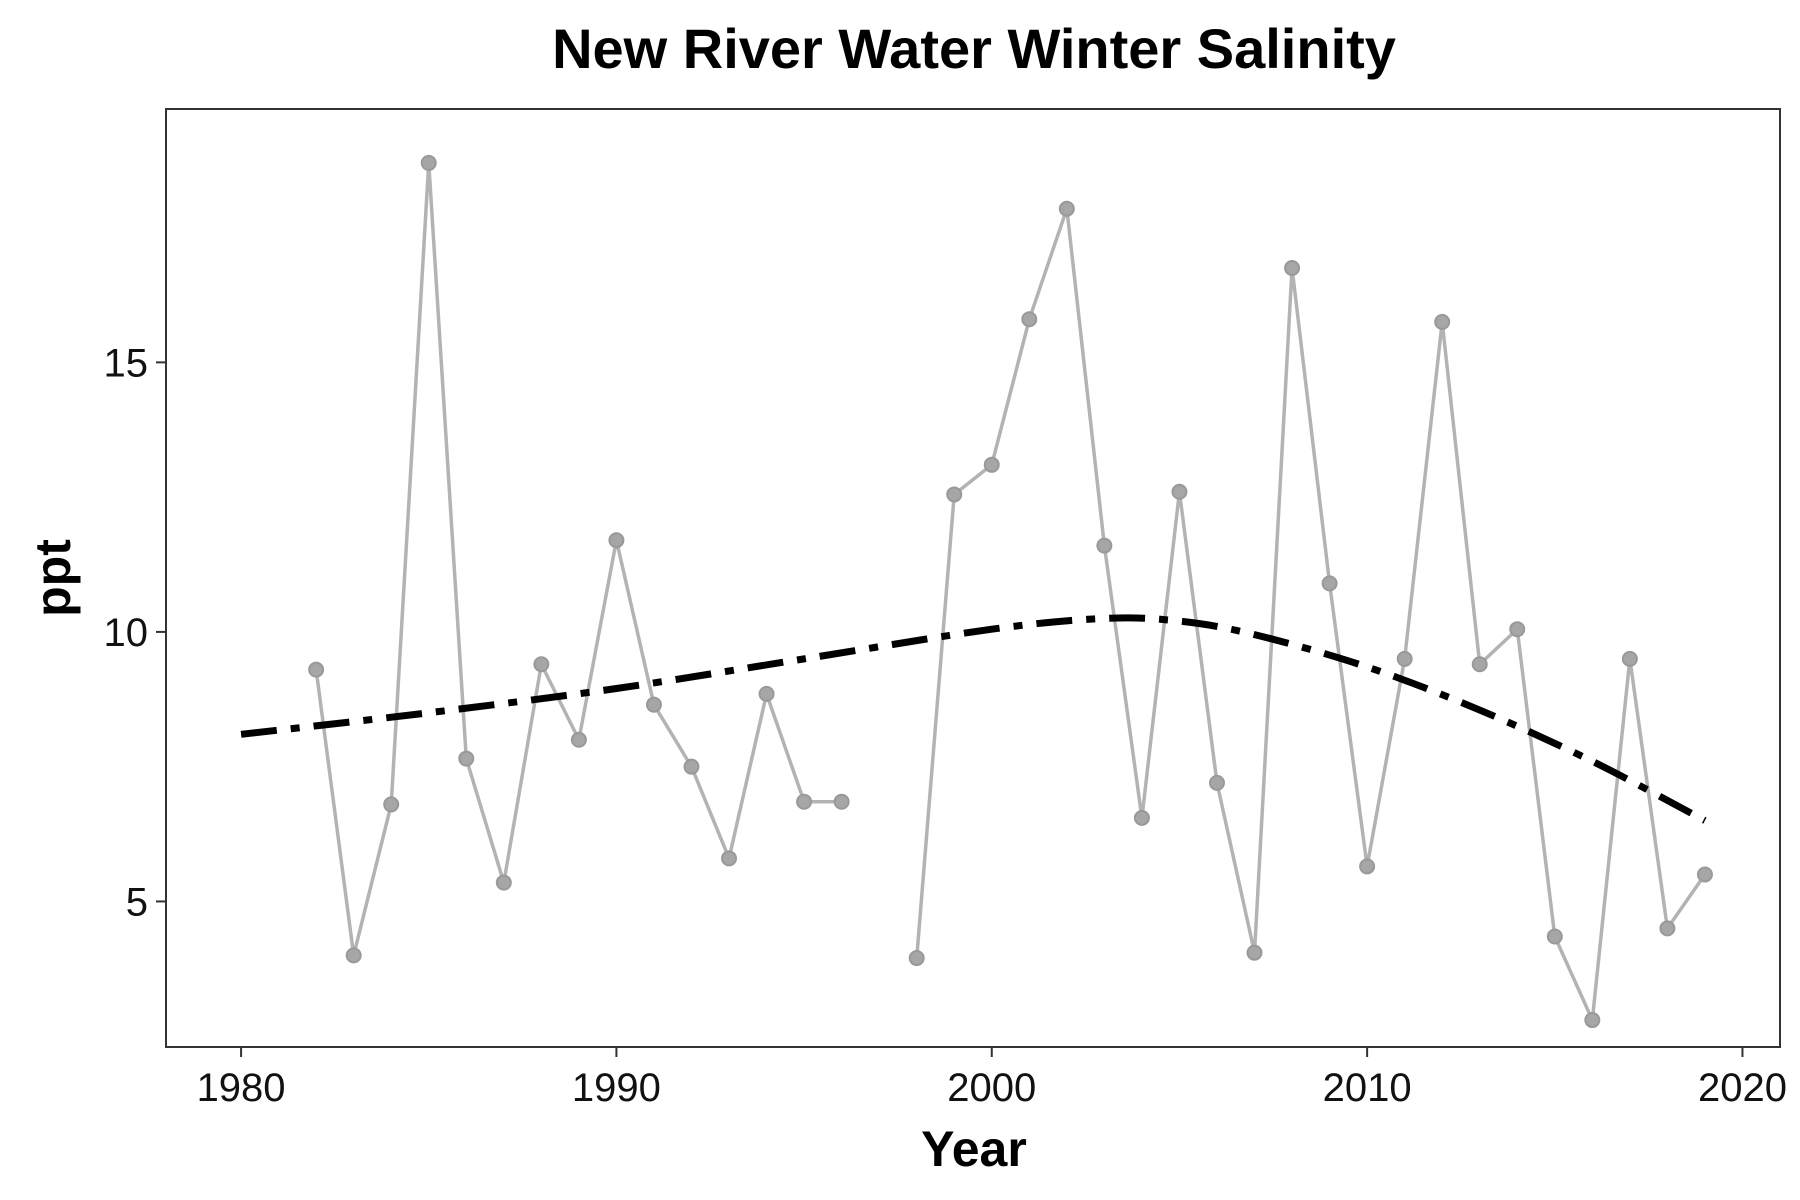 This screenshot has width=1800, height=1200. Describe the element at coordinates (126, 363) in the screenshot. I see `y-tick-label: 15` at that location.